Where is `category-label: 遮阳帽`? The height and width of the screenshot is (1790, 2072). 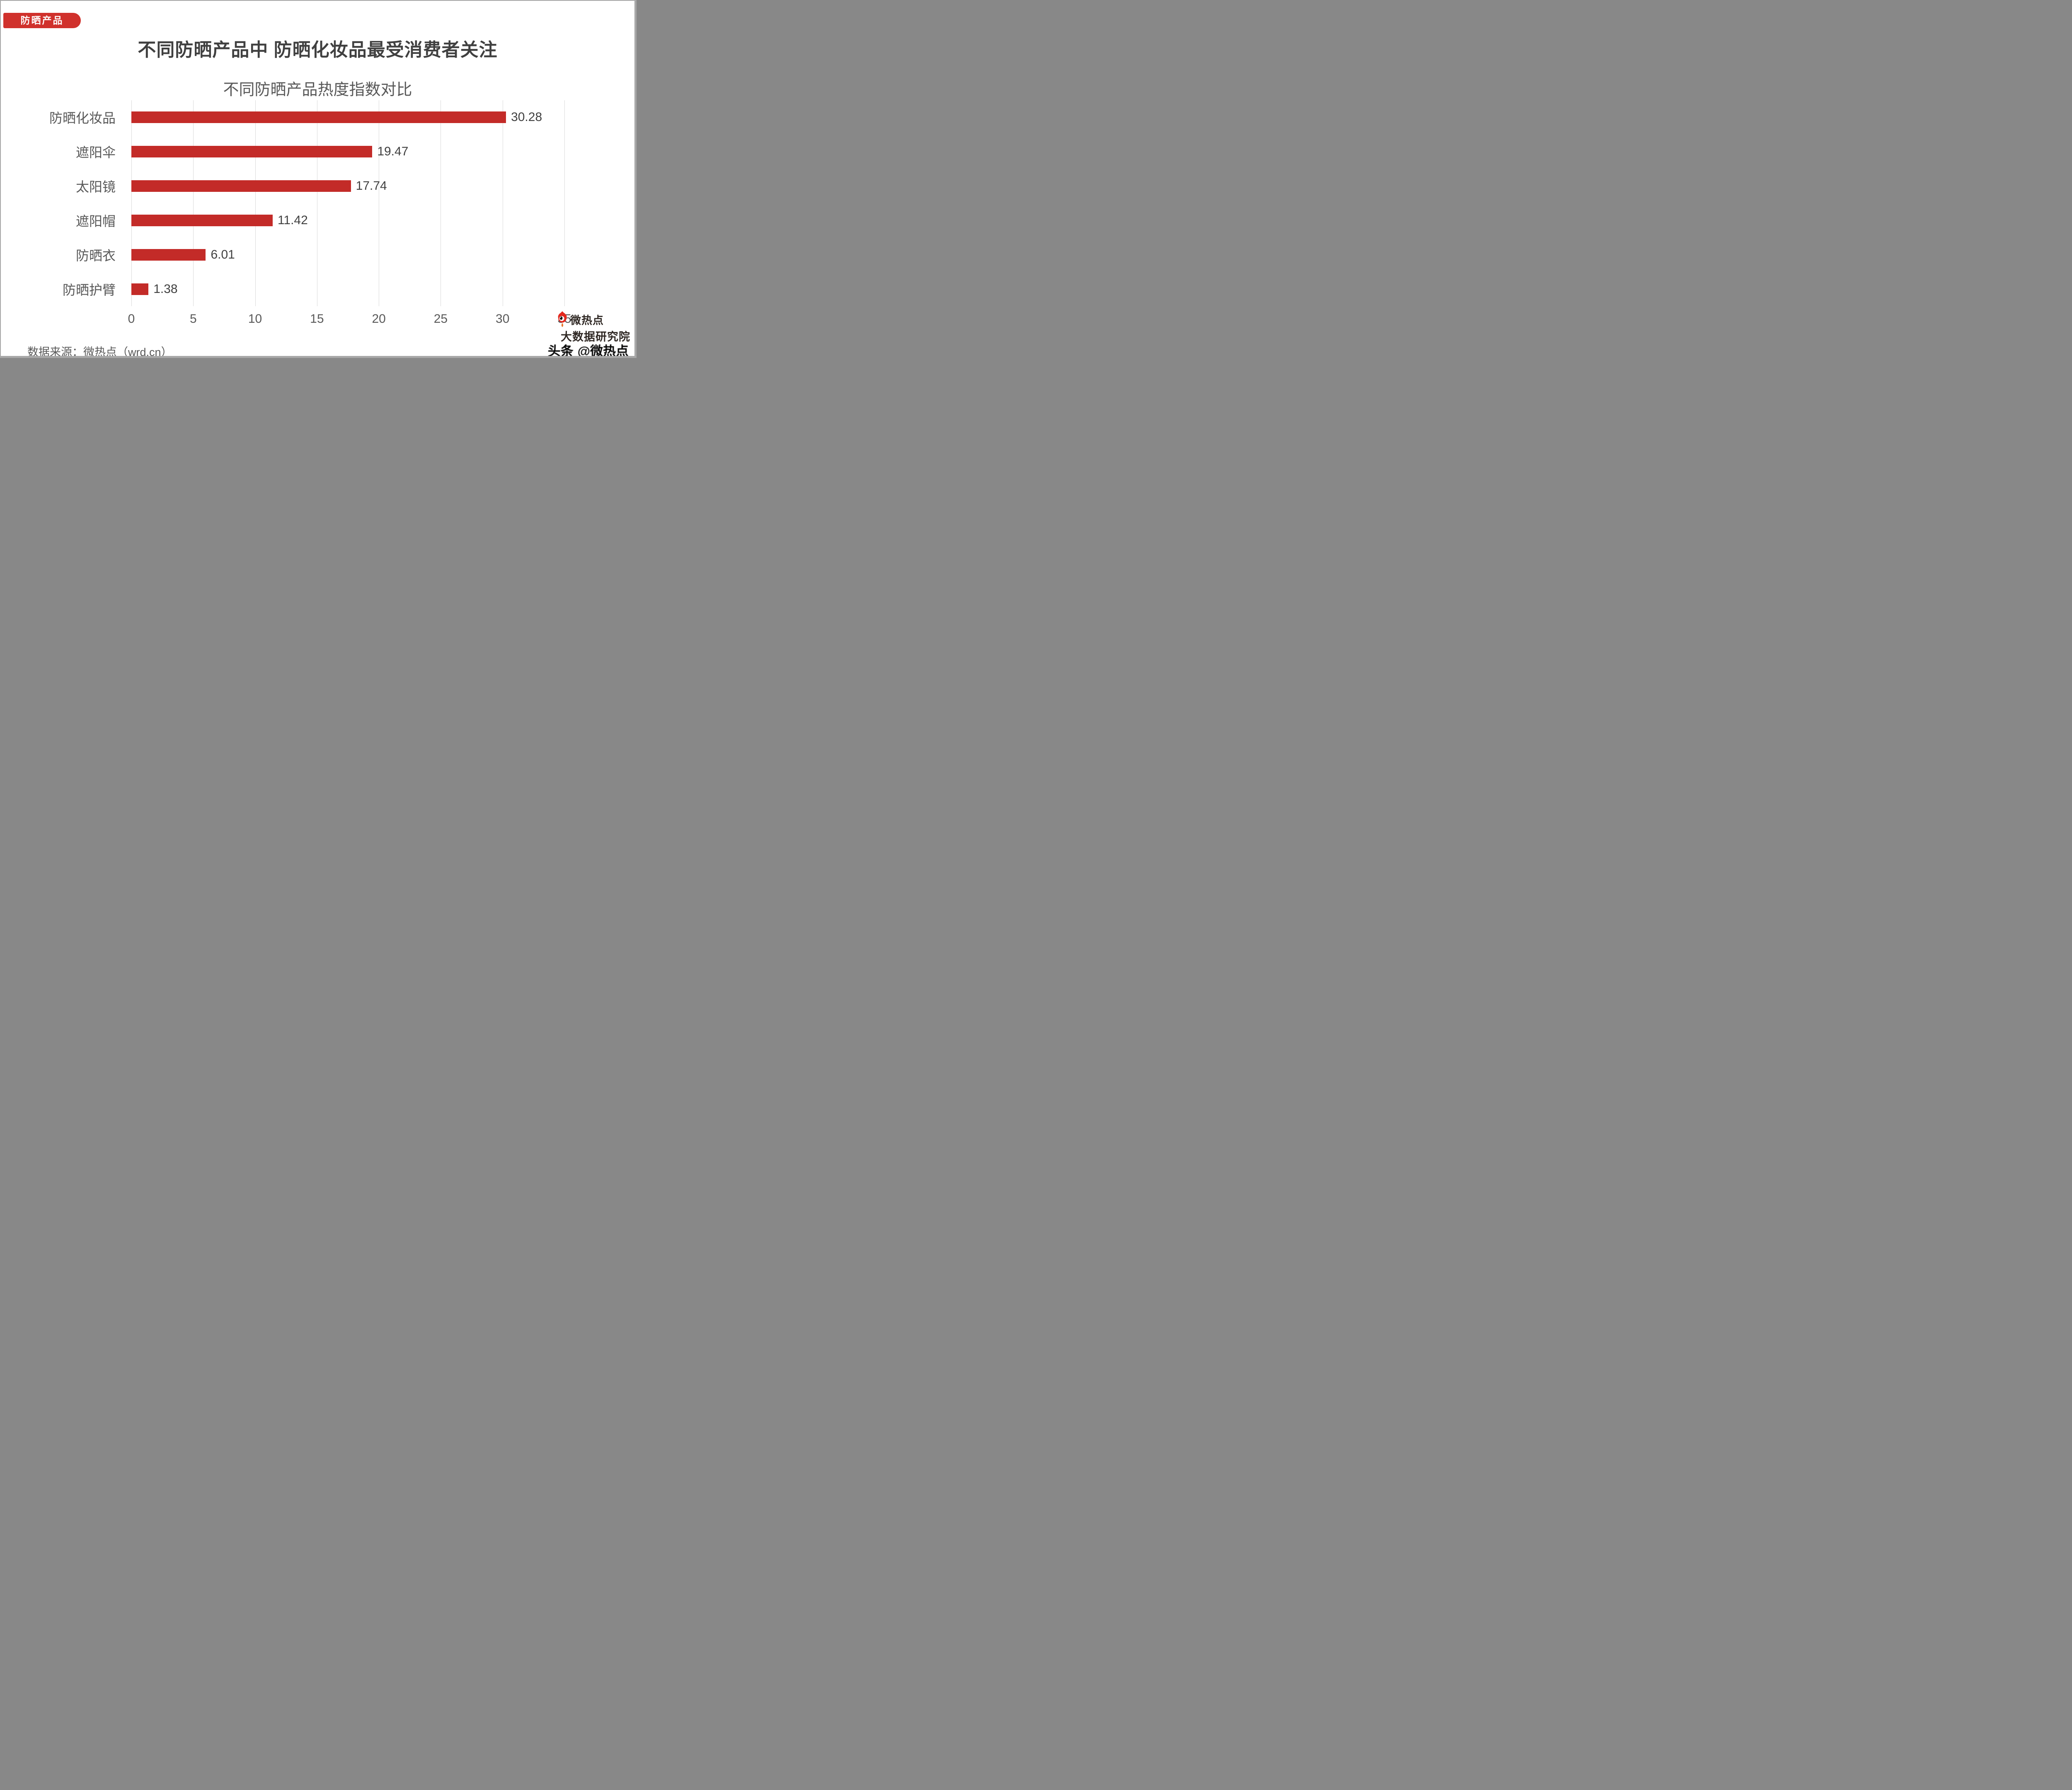
category-label: 遮阳帽 is located at coordinates (95, 221).